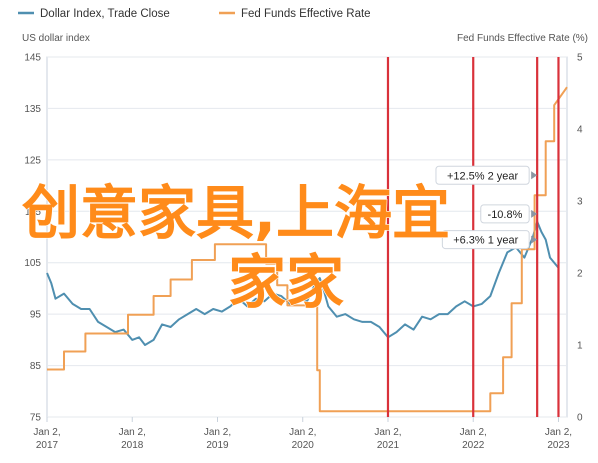  I want to click on y-axis-right-ticks: 0 1 2 3 4 5, so click(580, 238).